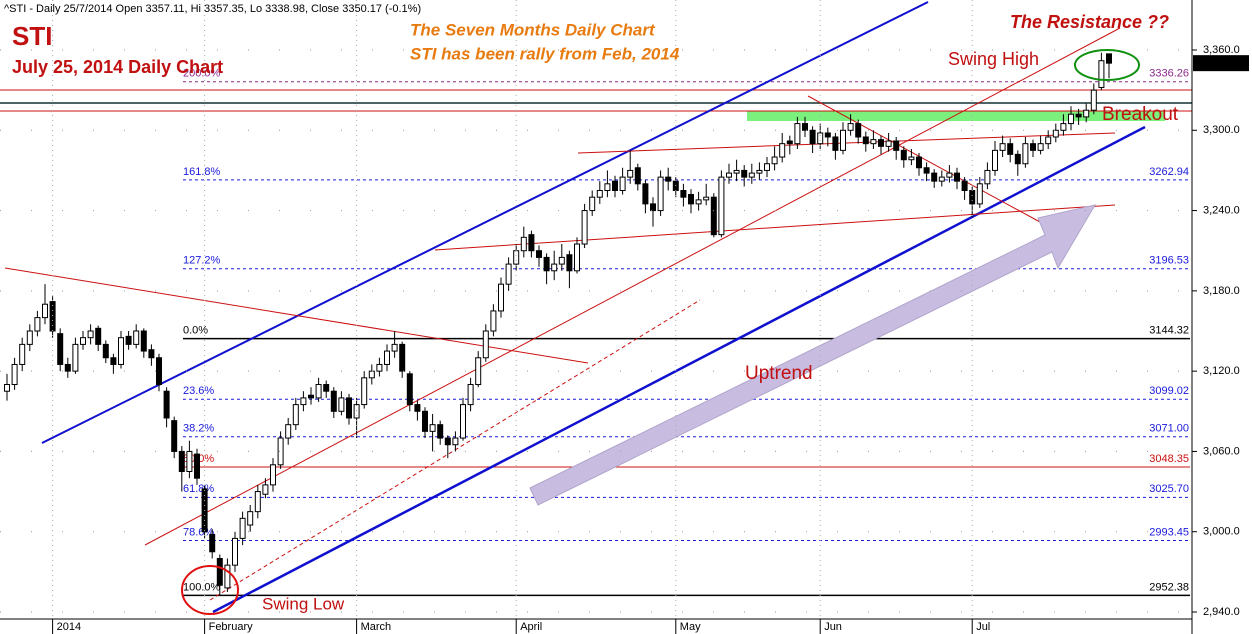 This screenshot has height=634, width=1252. I want to click on fib-value-label: 2952.38, so click(1169, 587).